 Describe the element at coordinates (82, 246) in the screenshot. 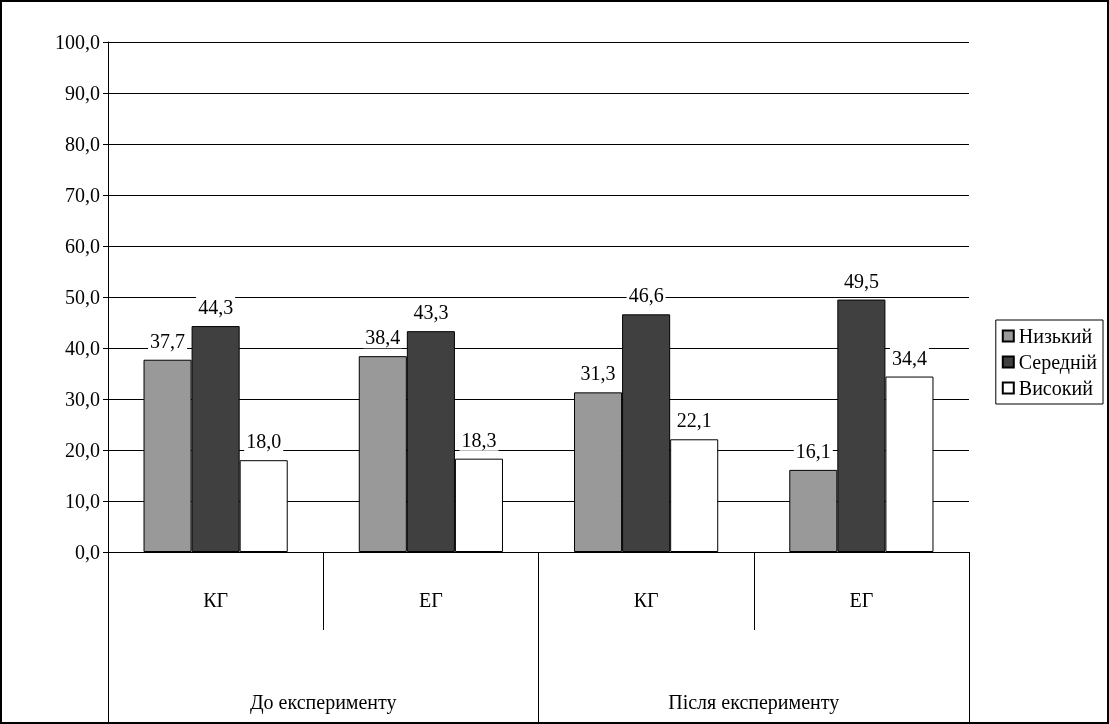

I see `y-tick-label: 60,0` at that location.